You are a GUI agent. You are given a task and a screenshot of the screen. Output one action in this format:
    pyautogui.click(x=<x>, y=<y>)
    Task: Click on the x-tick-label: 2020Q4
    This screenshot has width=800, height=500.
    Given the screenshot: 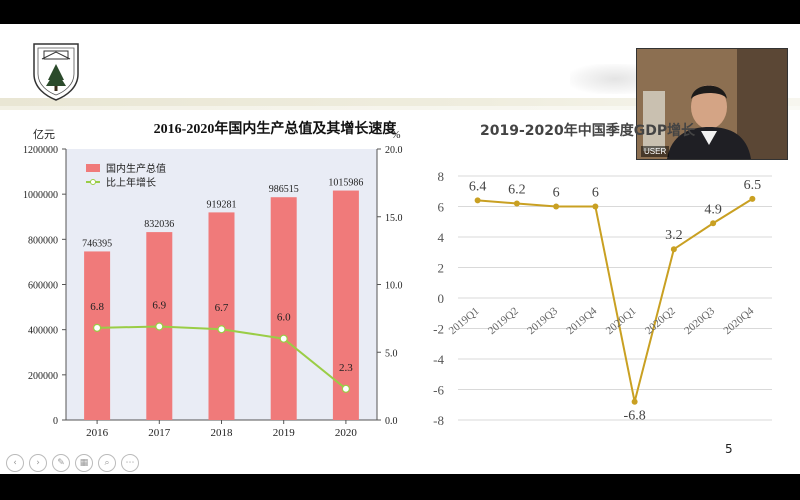 What is the action you would take?
    pyautogui.click(x=738, y=321)
    